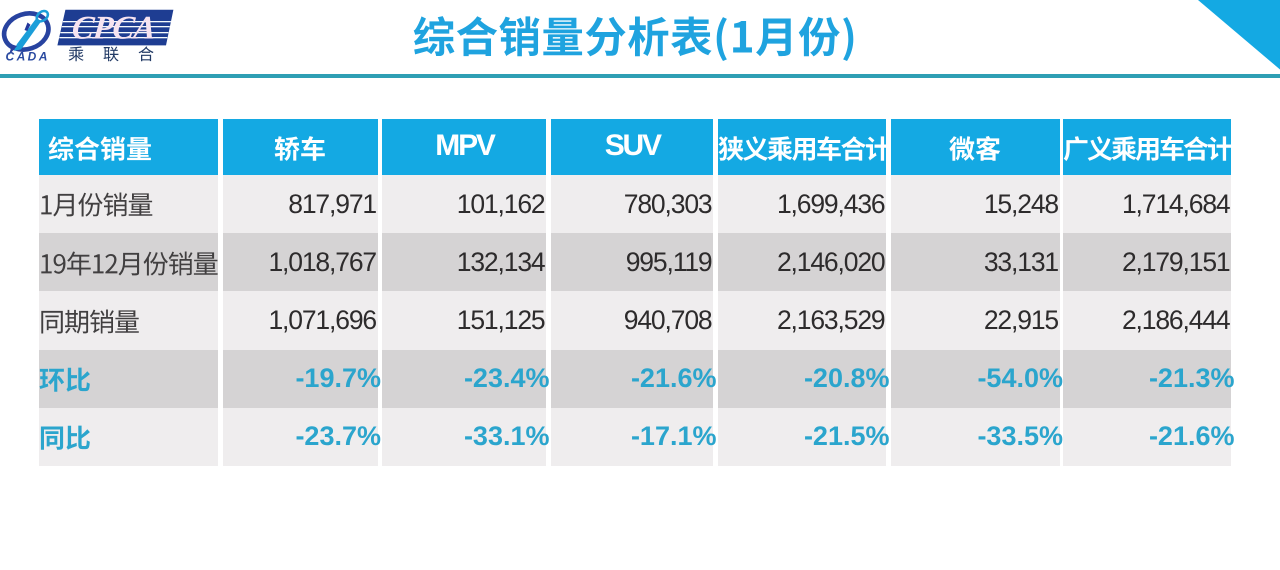 This screenshot has height=570, width=1280. I want to click on svg-text: CPCA, so click(113, 28).